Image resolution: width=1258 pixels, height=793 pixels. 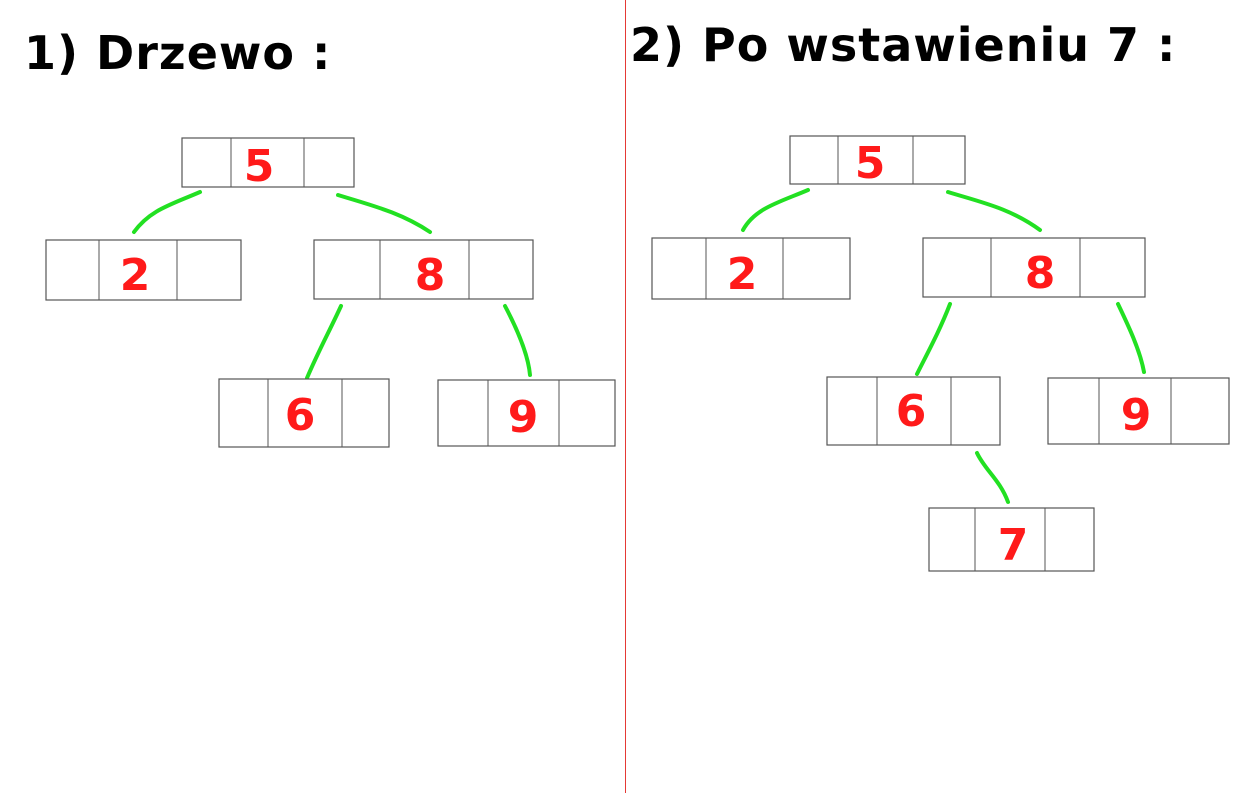 What do you see at coordinates (1013, 545) in the screenshot?
I see `node-value: 7` at bounding box center [1013, 545].